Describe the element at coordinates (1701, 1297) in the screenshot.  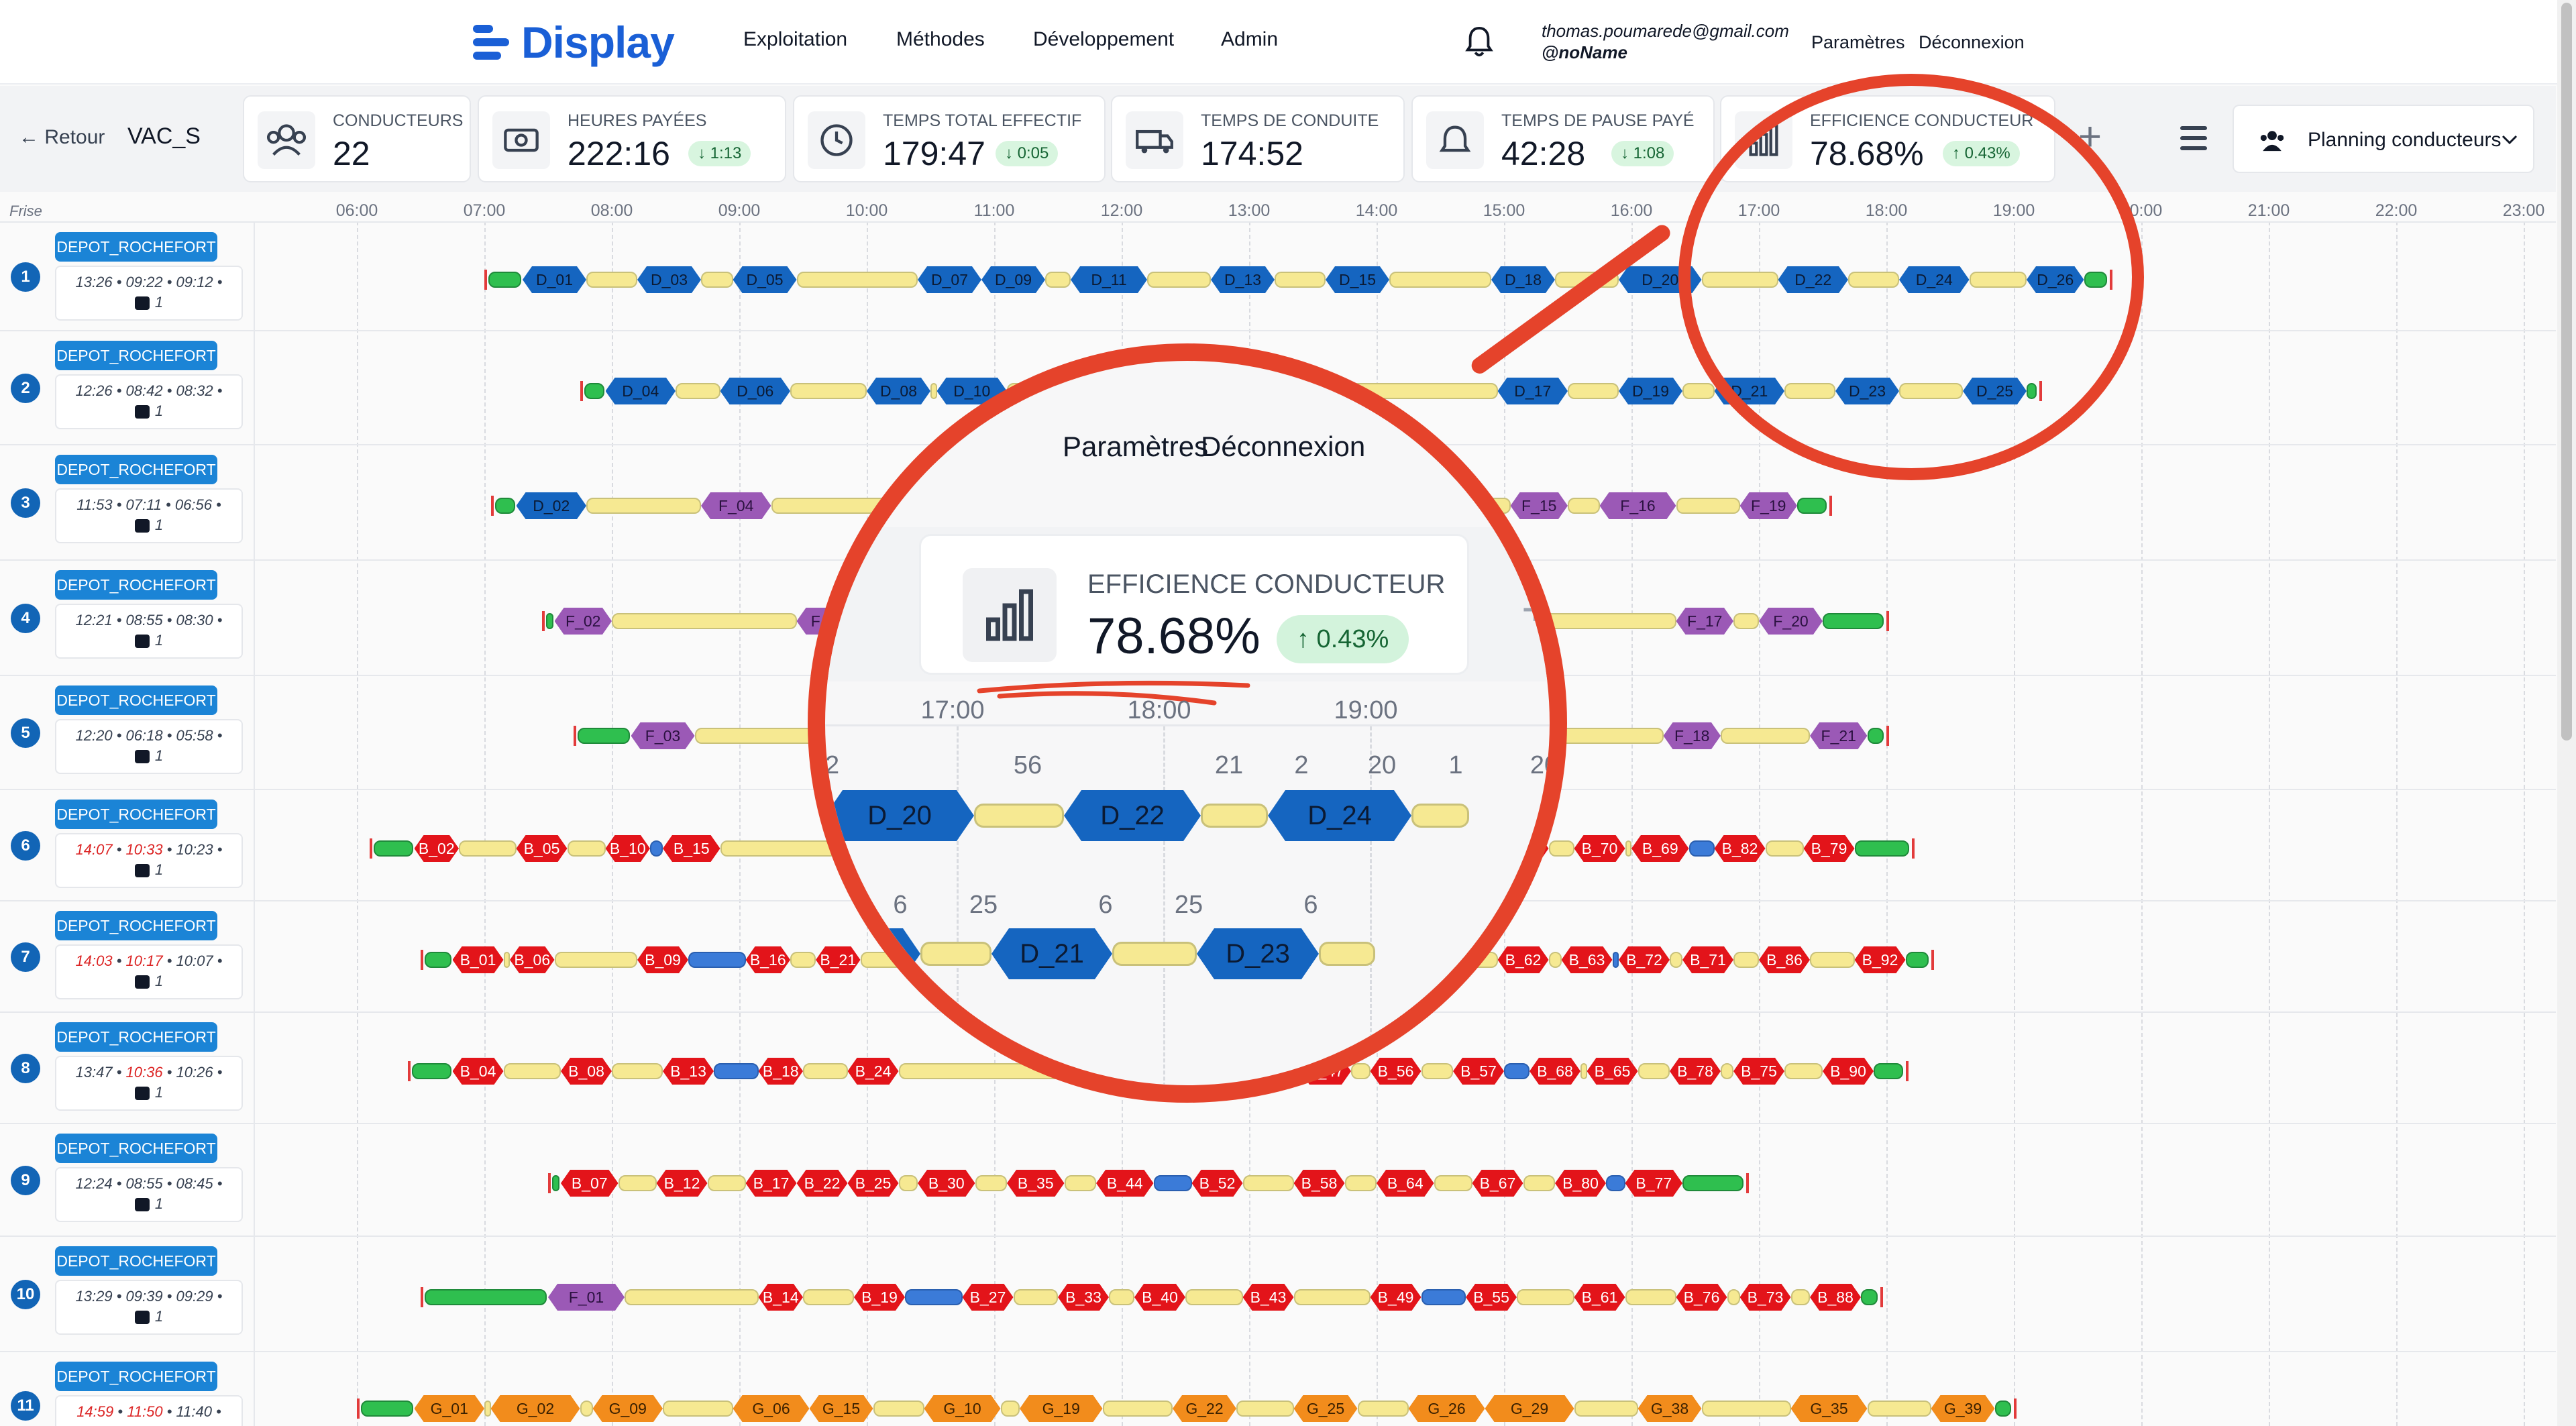
I see `service-block: B_76` at that location.